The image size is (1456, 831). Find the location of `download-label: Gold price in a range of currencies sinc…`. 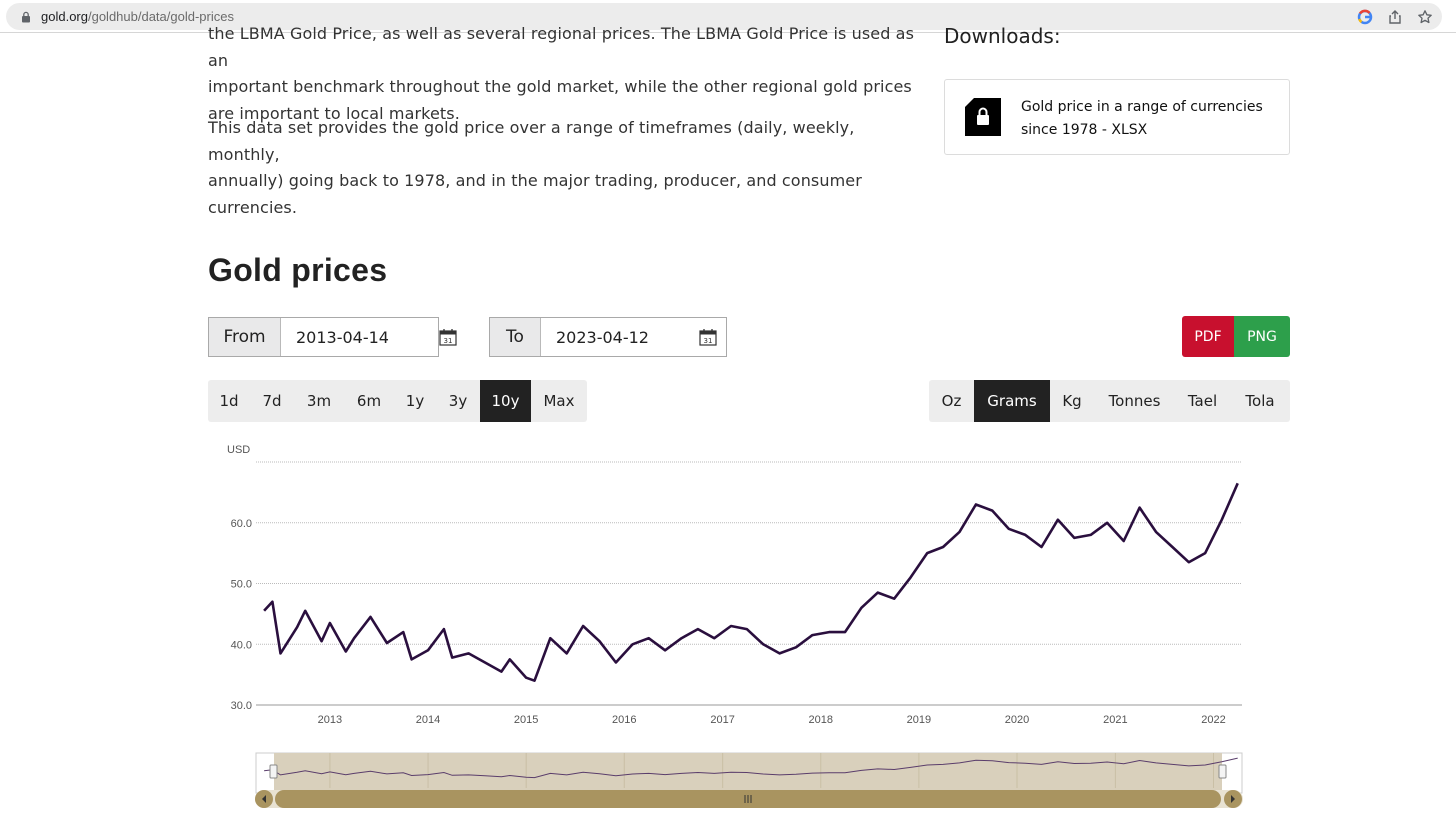

download-label: Gold price in a range of currencies sinc… is located at coordinates (1150, 118).